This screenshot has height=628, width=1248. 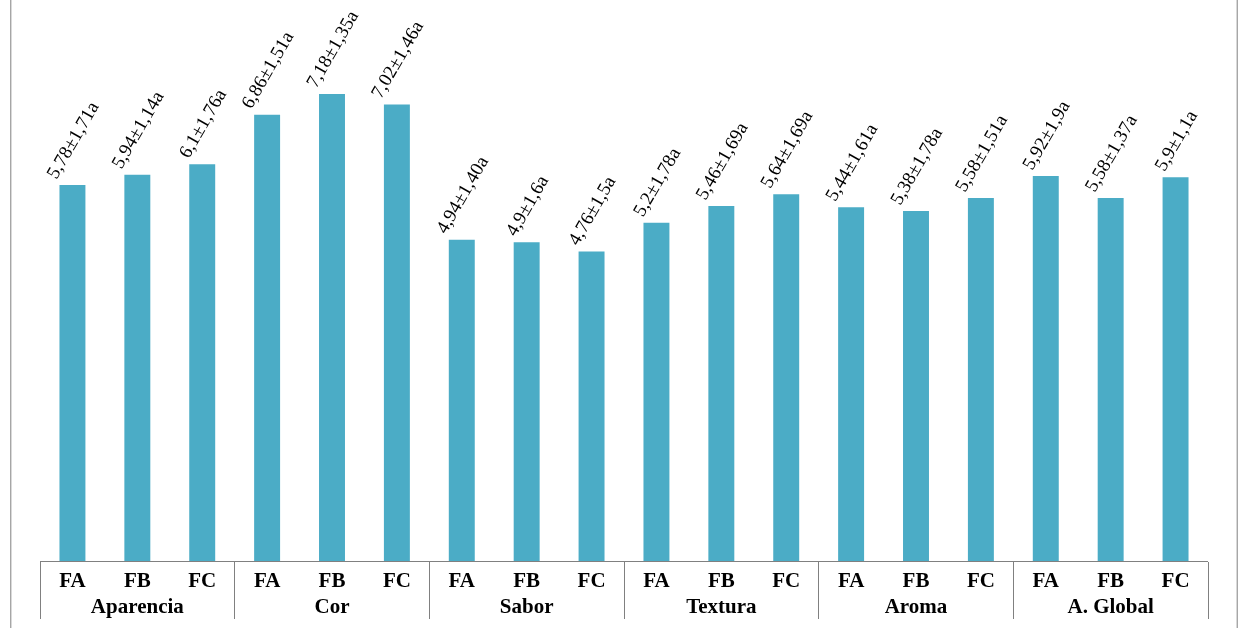 I want to click on text: Cor, so click(x=332, y=606).